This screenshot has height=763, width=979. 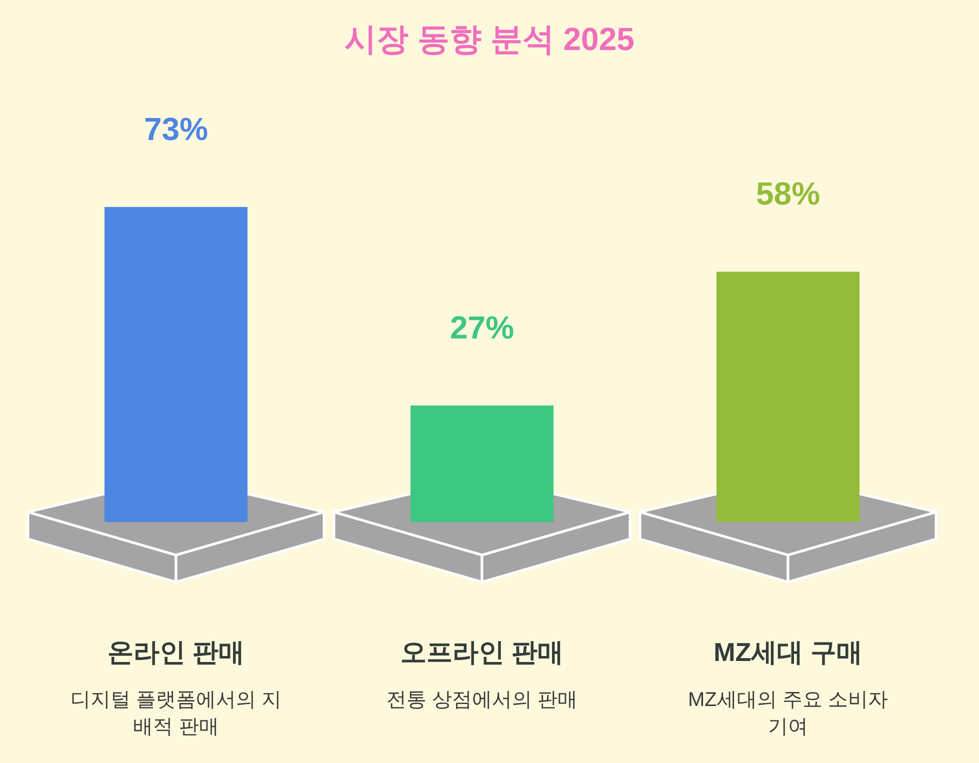 I want to click on data-label: 27%, so click(x=482, y=327).